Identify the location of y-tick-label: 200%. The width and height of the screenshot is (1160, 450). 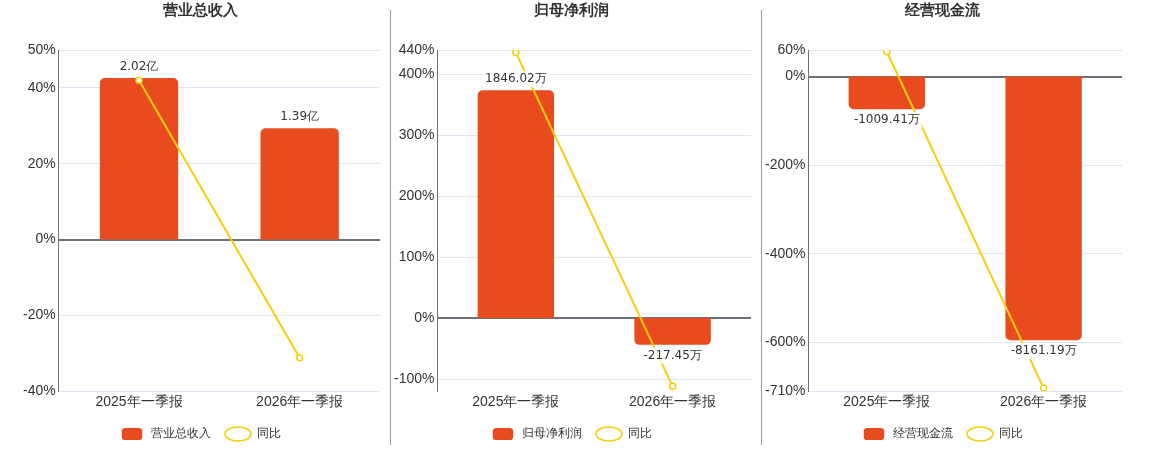
(416, 195).